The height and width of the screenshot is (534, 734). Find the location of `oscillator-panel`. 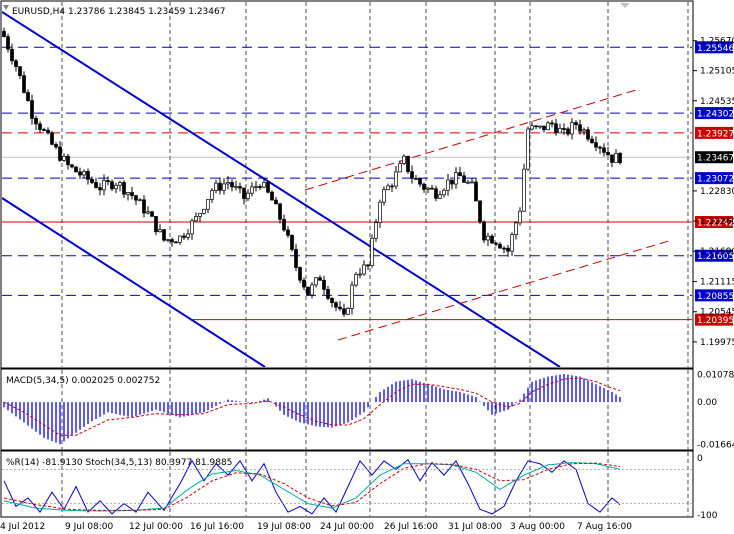

oscillator-panel is located at coordinates (347, 484).